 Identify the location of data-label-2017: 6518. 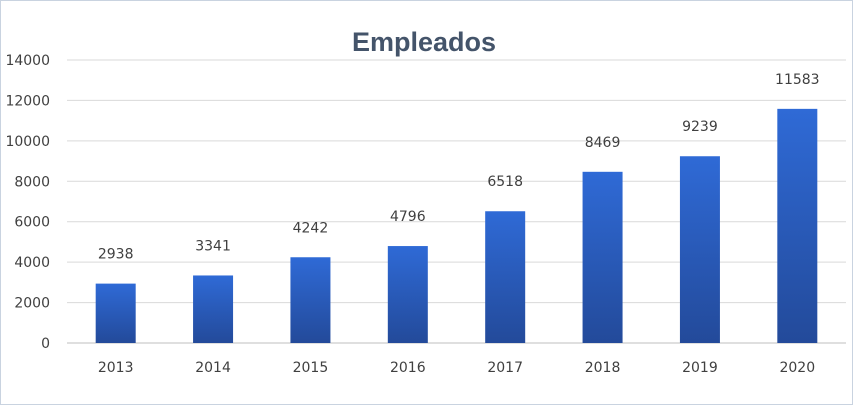
(505, 182).